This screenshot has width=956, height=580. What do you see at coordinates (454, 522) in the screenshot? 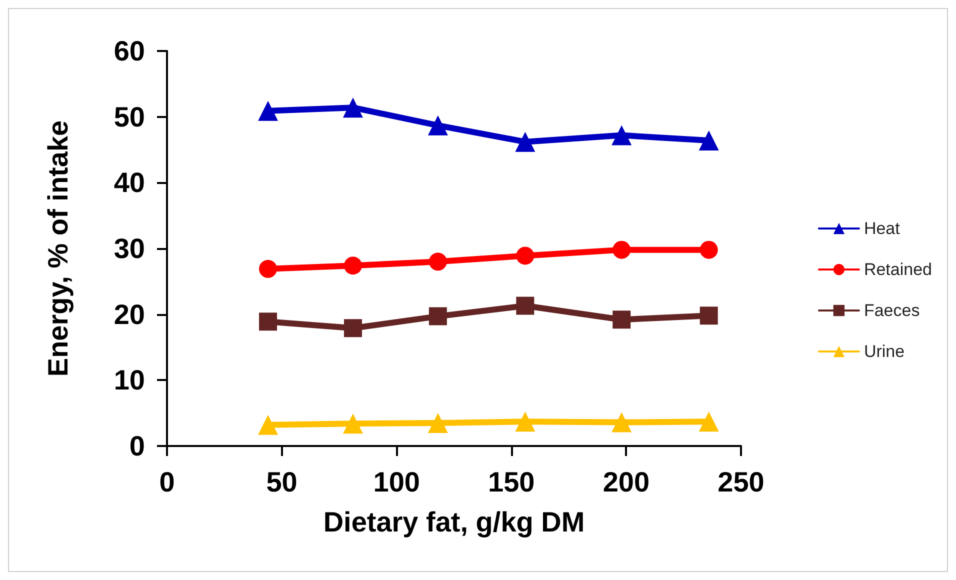
I see `x-axis-title: Dietary fat, g/kg DM` at bounding box center [454, 522].